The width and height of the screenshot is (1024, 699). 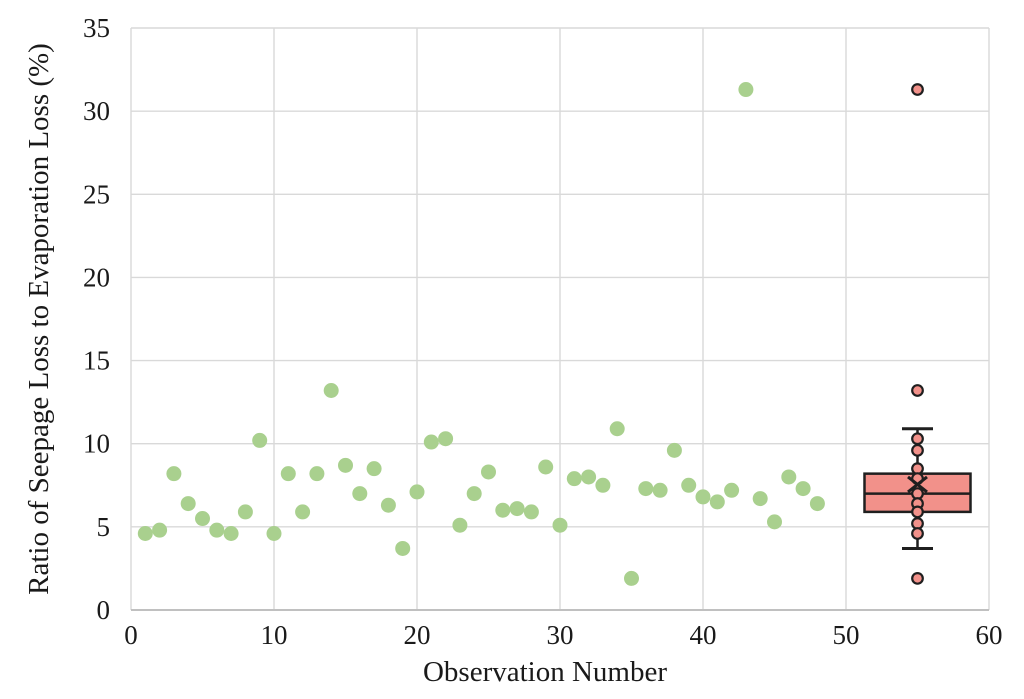 What do you see at coordinates (274, 635) in the screenshot?
I see `x-tick-label: 10` at bounding box center [274, 635].